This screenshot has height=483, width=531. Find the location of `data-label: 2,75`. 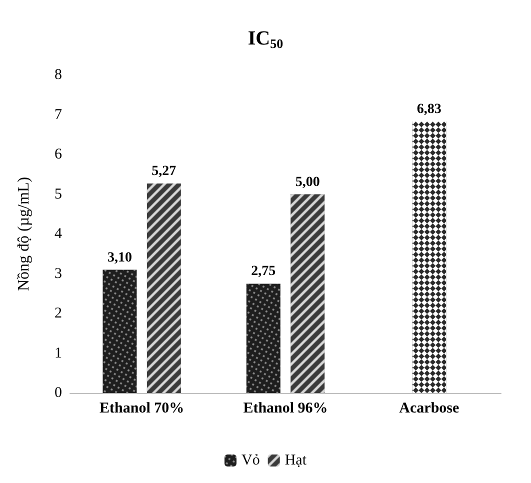

data-label: 2,75 is located at coordinates (263, 272).